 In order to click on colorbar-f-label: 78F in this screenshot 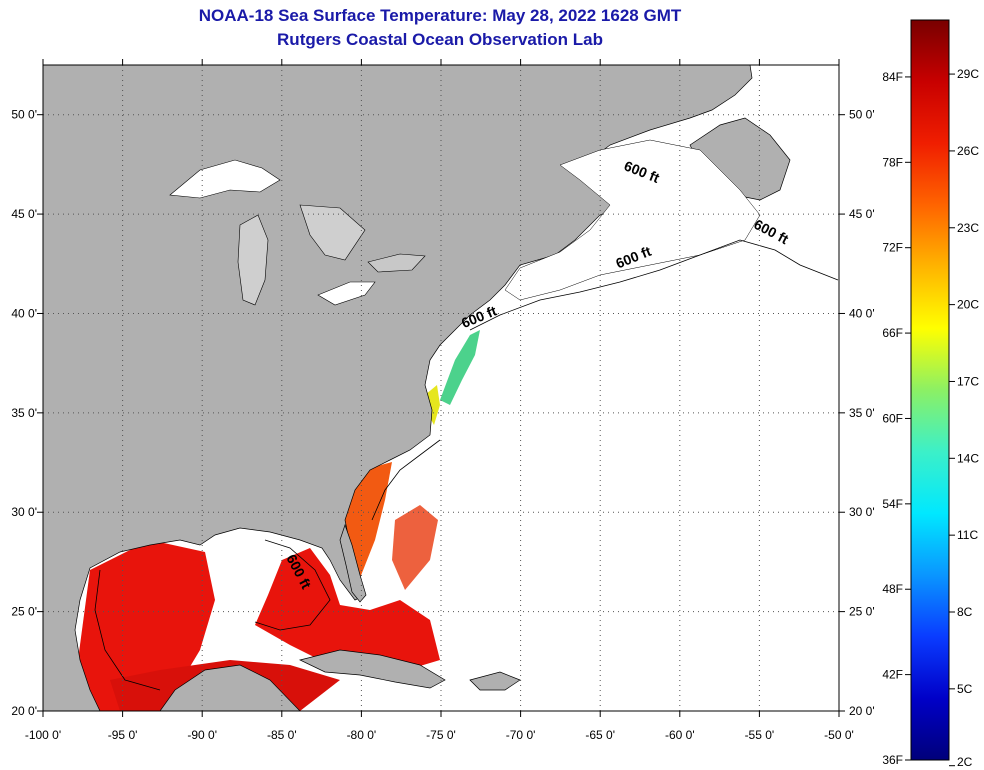, I will do `click(892, 162)`.